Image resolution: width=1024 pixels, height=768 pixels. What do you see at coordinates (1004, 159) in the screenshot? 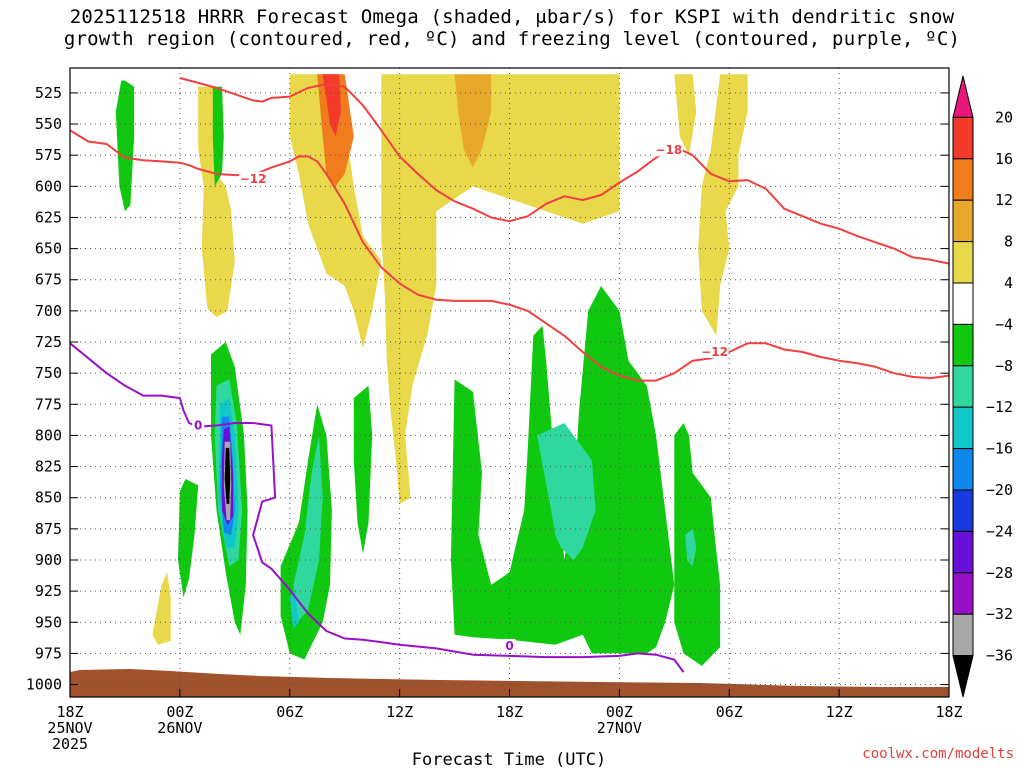
I see `colorbar-label-1: 16` at bounding box center [1004, 159].